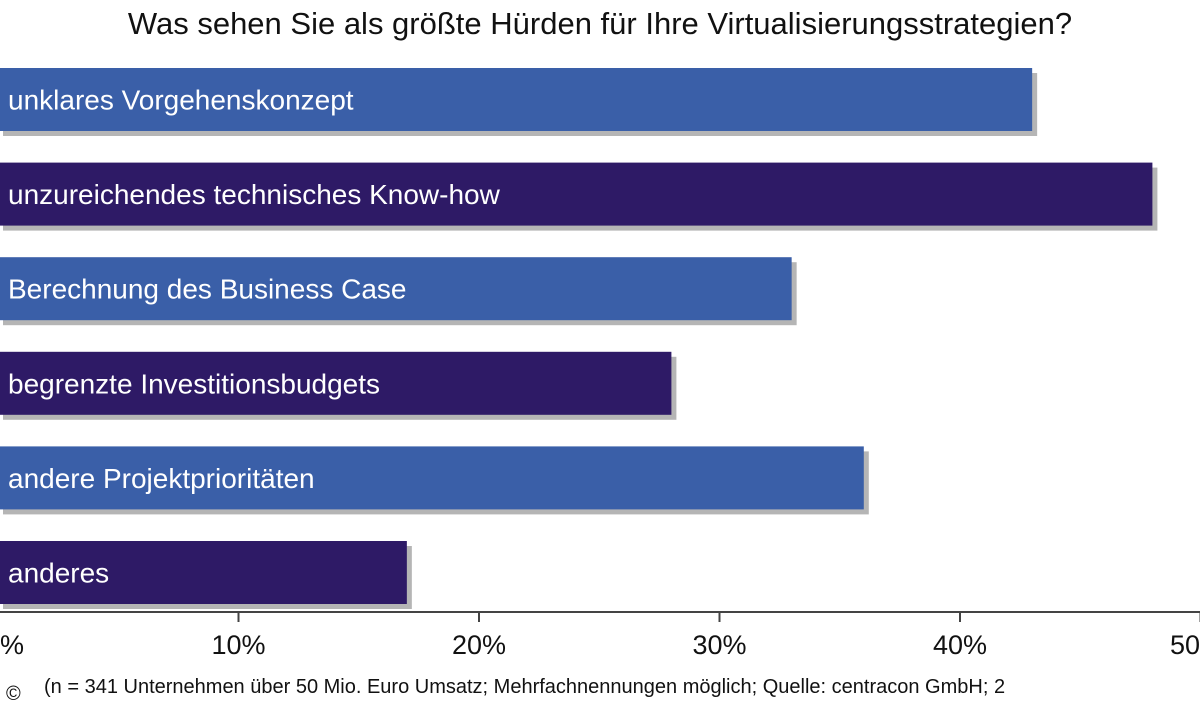  I want to click on x-tick-label: 20%, so click(479, 645).